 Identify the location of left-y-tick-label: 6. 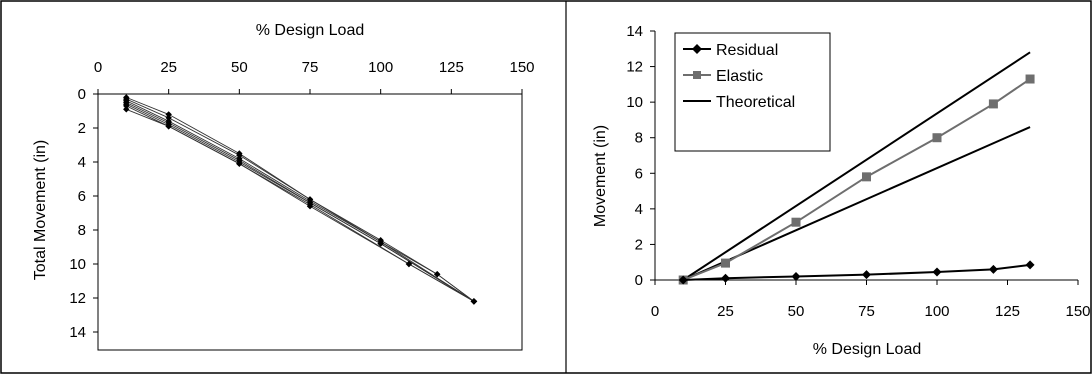
(82, 196).